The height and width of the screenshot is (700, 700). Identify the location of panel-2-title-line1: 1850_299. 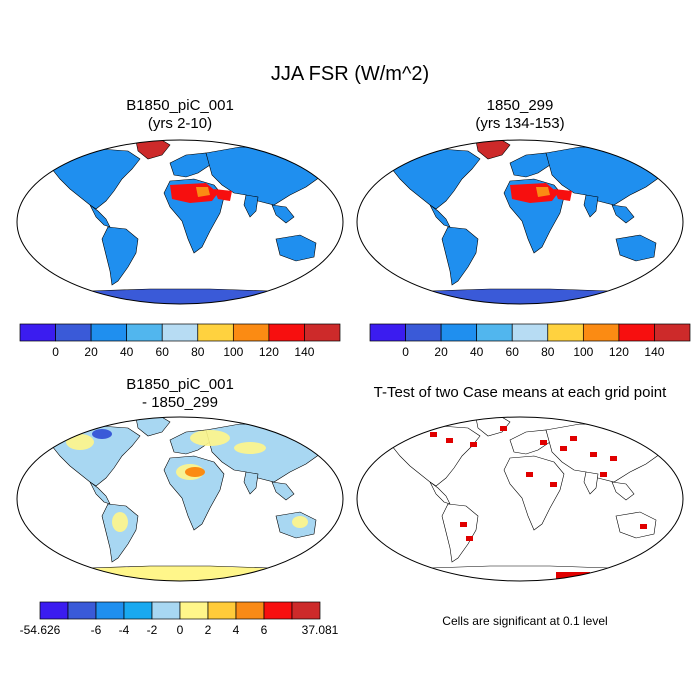
(520, 105).